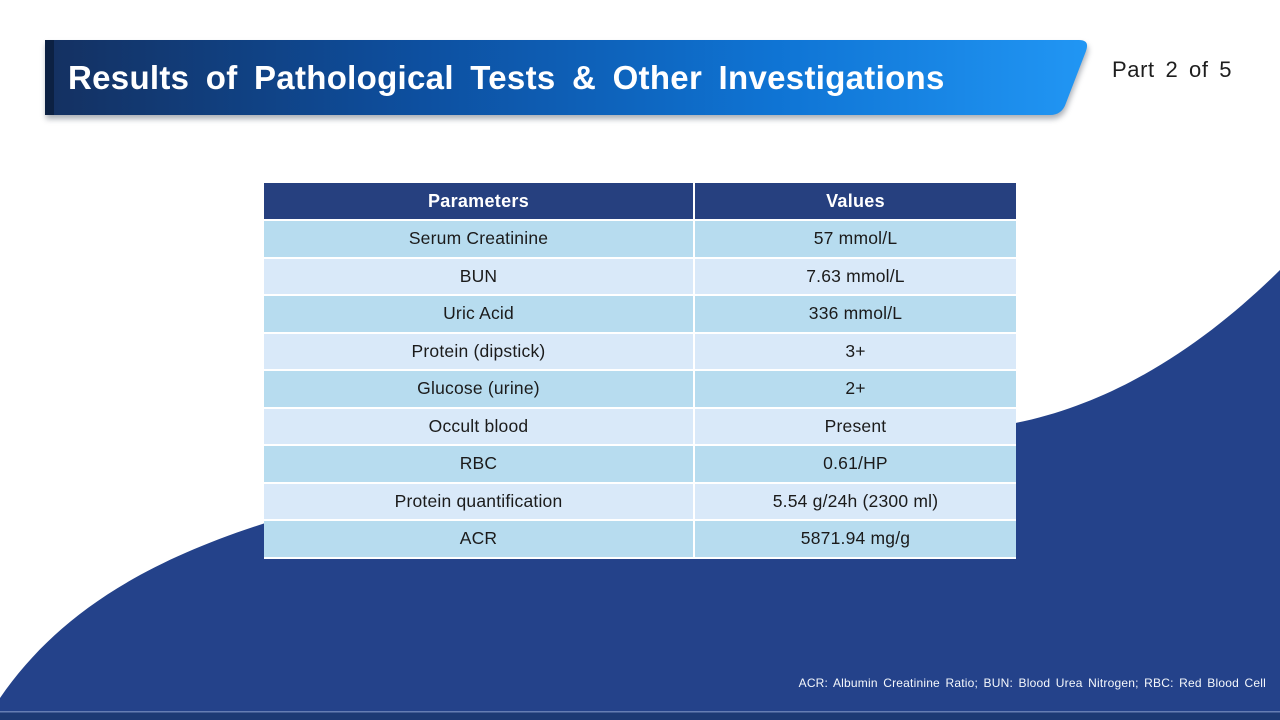 This screenshot has height=720, width=1280. I want to click on part-indicator: Part 2 of 5, so click(1172, 69).